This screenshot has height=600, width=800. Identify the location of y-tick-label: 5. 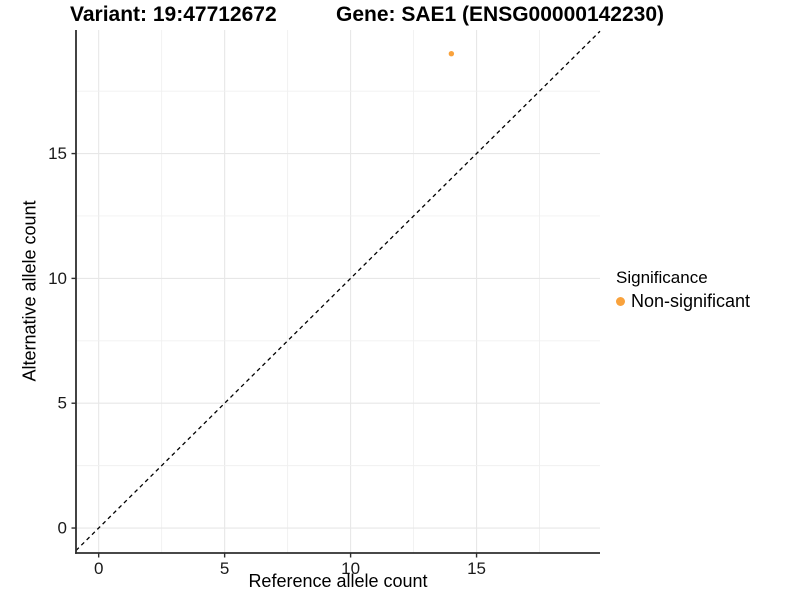
(62, 403).